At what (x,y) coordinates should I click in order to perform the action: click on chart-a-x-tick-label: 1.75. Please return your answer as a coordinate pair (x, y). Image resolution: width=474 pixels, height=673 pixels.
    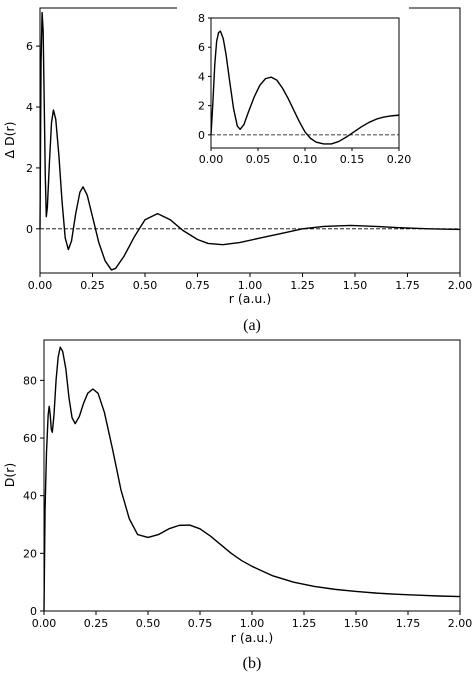
    Looking at the image, I should click on (407, 285).